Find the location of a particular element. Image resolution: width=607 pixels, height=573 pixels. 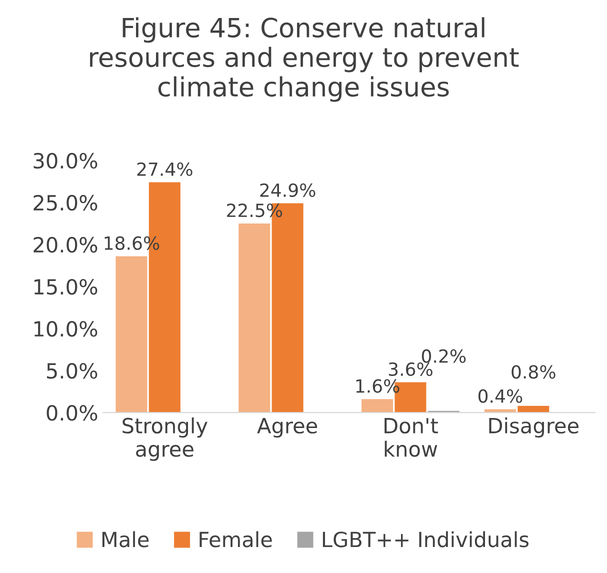

y-tick-label: 30.0% is located at coordinates (66, 160).